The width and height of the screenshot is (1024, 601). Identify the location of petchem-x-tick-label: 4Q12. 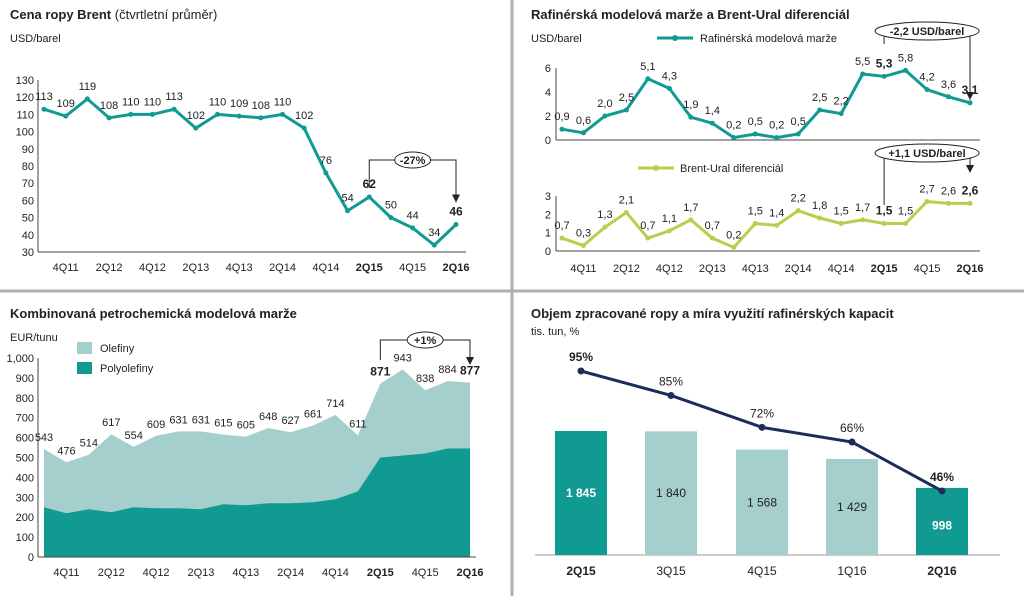
(156, 573).